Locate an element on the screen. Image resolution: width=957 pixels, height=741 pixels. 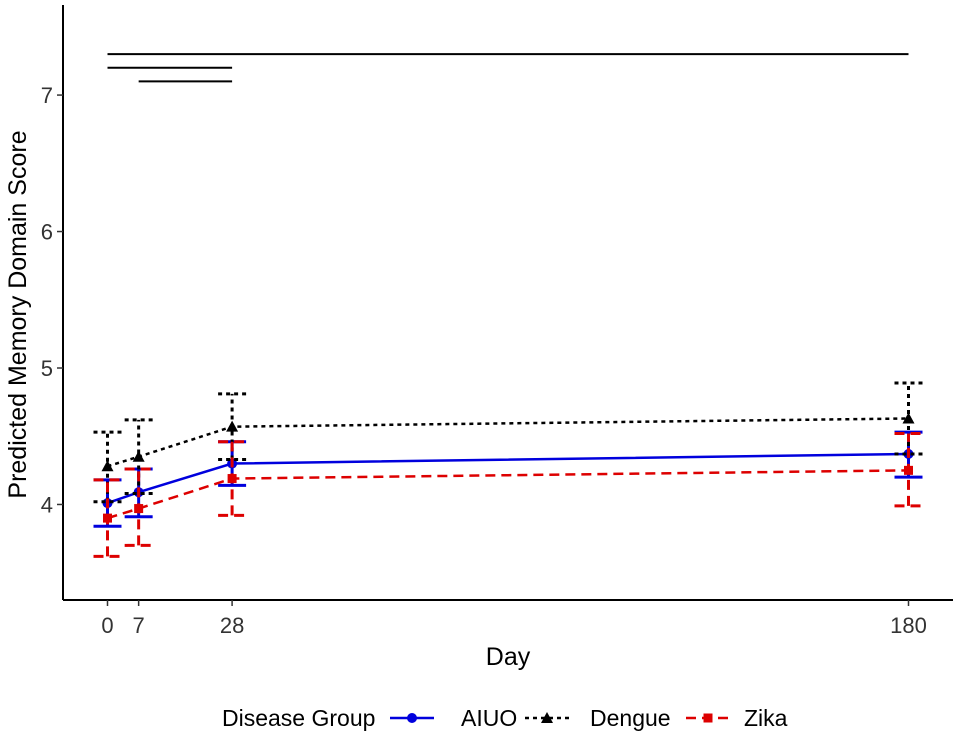
significance-bars-group is located at coordinates (508, 68).